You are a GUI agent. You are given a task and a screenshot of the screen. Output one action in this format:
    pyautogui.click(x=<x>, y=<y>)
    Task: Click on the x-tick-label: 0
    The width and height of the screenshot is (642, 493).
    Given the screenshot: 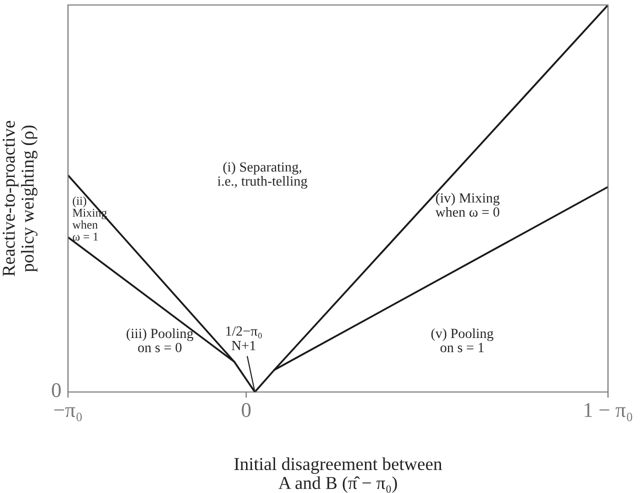 What is the action you would take?
    pyautogui.click(x=246, y=410)
    